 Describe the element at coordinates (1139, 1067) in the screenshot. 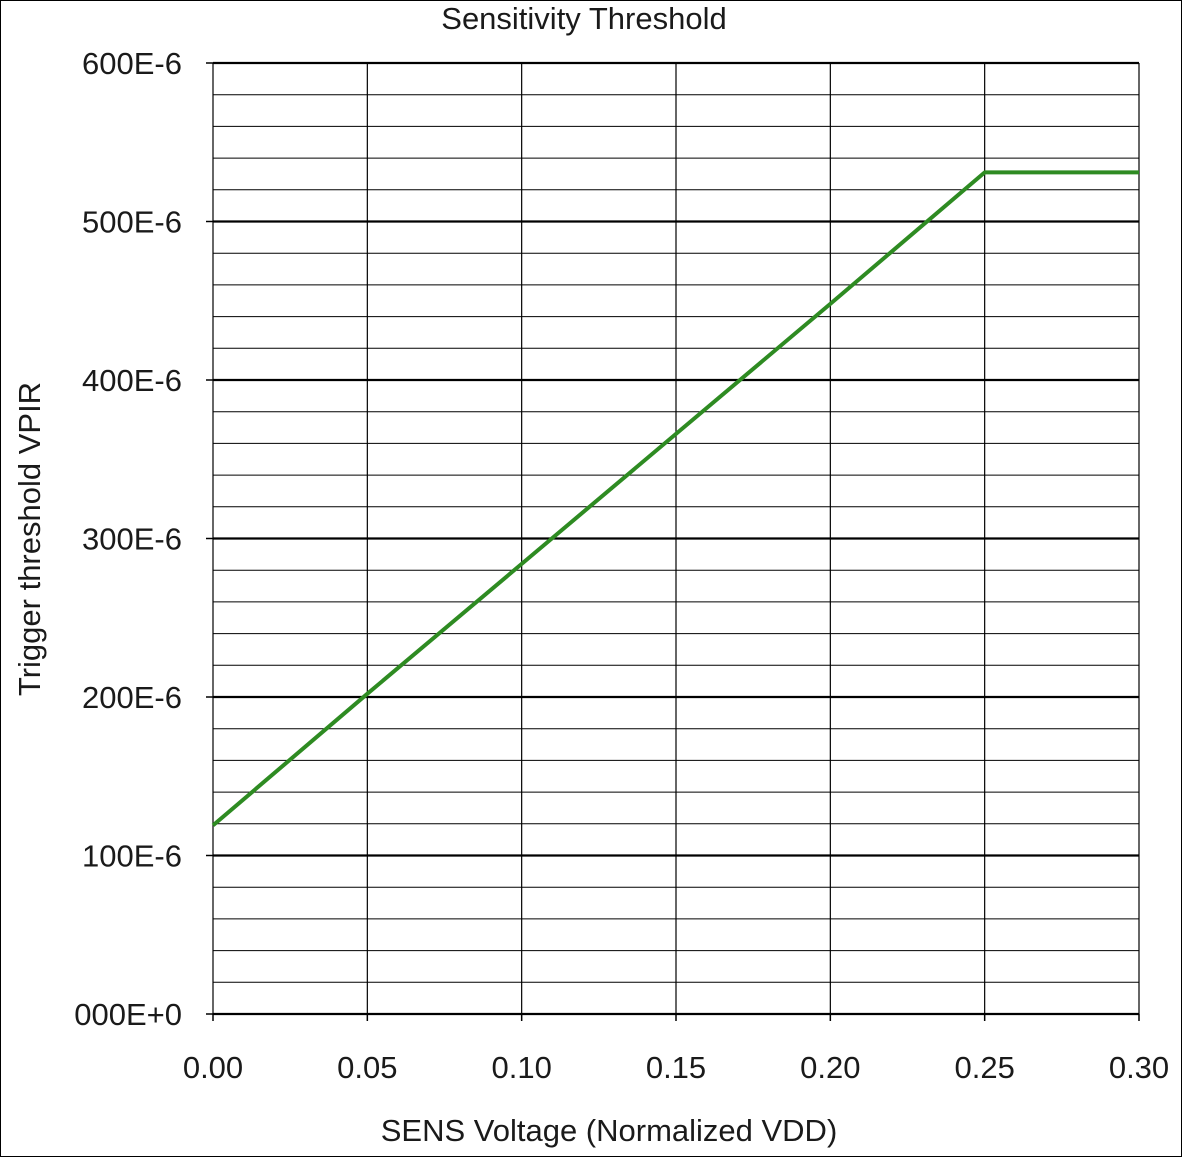

I see `x-tick-label: 0.30` at that location.